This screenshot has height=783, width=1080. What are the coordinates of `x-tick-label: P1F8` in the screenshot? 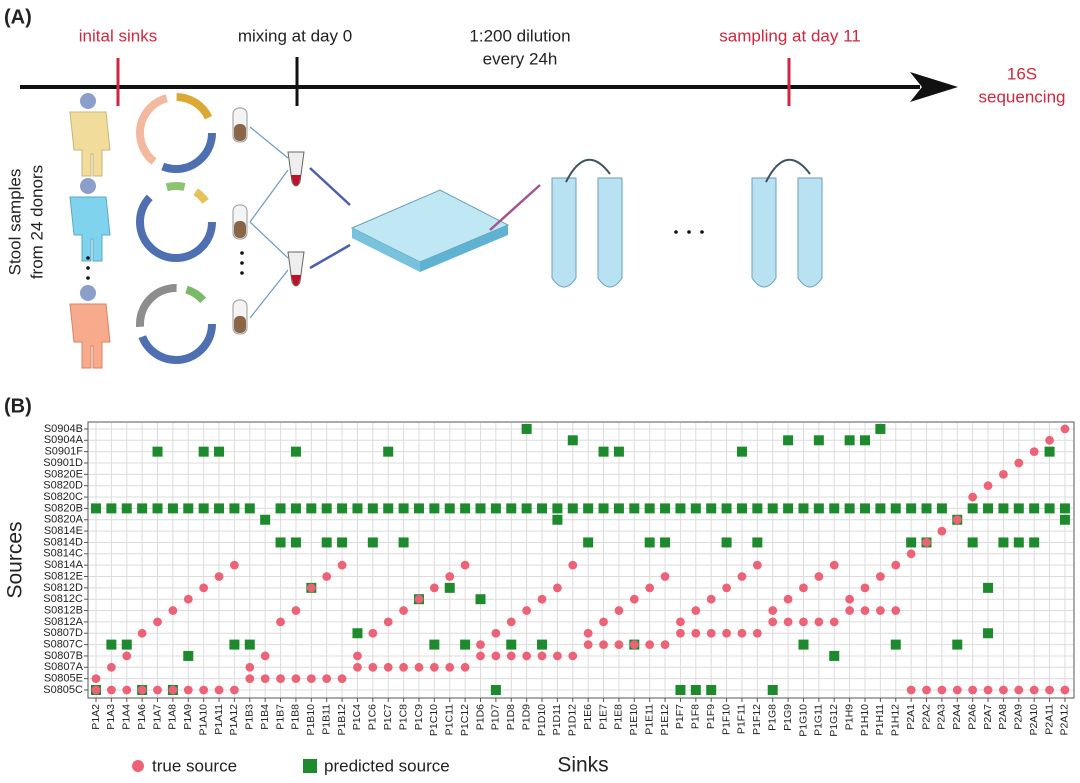 It's located at (696, 716).